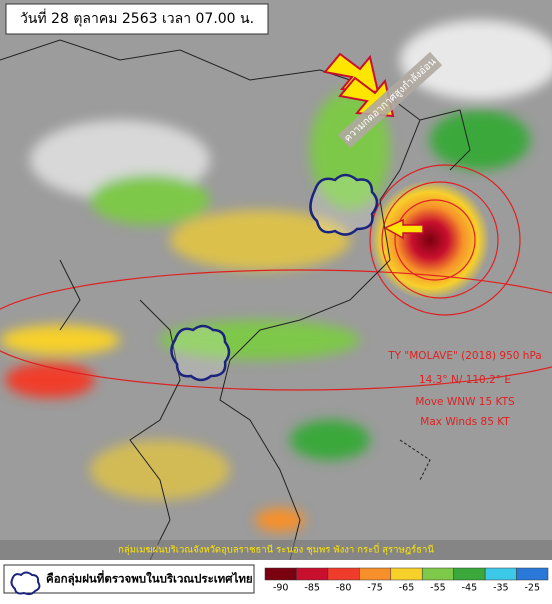 The image size is (552, 604). What do you see at coordinates (464, 356) in the screenshot?
I see `storm-name: TY "MOLAVE" (2018) 950 hPa` at bounding box center [464, 356].